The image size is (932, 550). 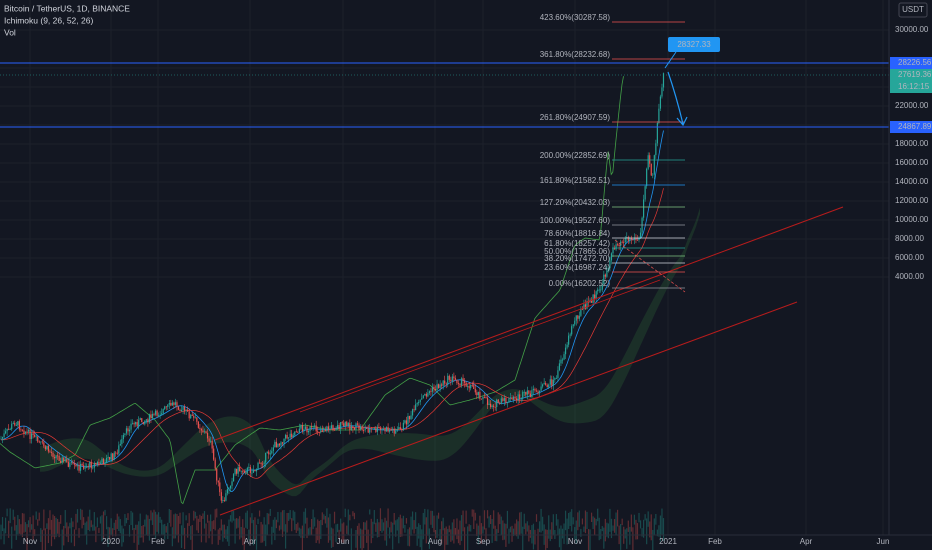 I want to click on time-label: Jun, so click(x=883, y=541).